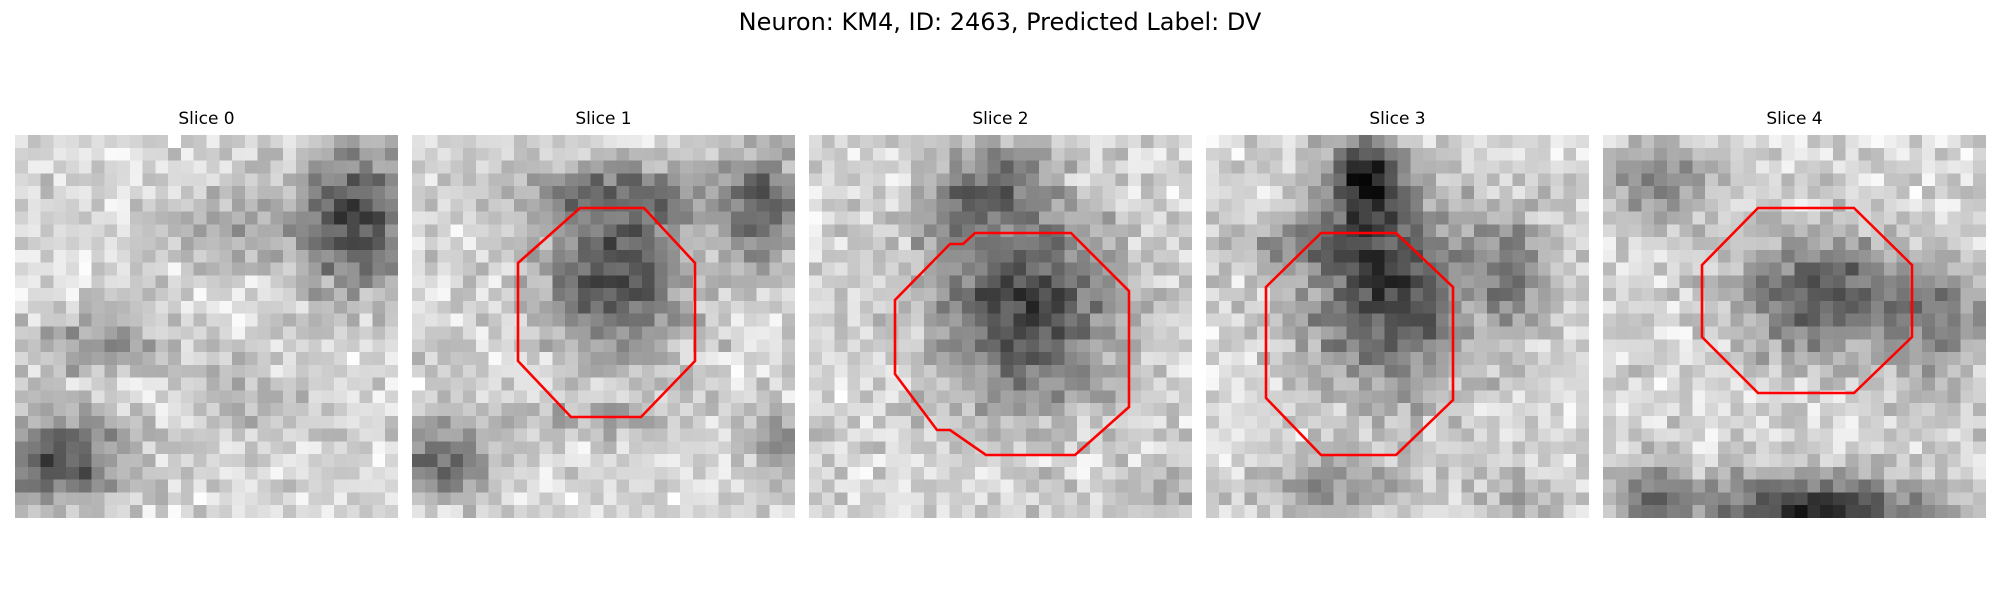 The height and width of the screenshot is (600, 2000). I want to click on slice-title: Slice 4, so click(1794, 119).